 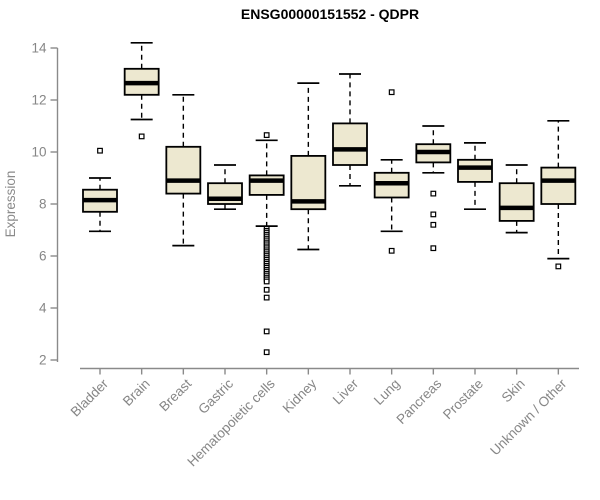 What do you see at coordinates (463, 399) in the screenshot?
I see `x-tick-label: Prostate` at bounding box center [463, 399].